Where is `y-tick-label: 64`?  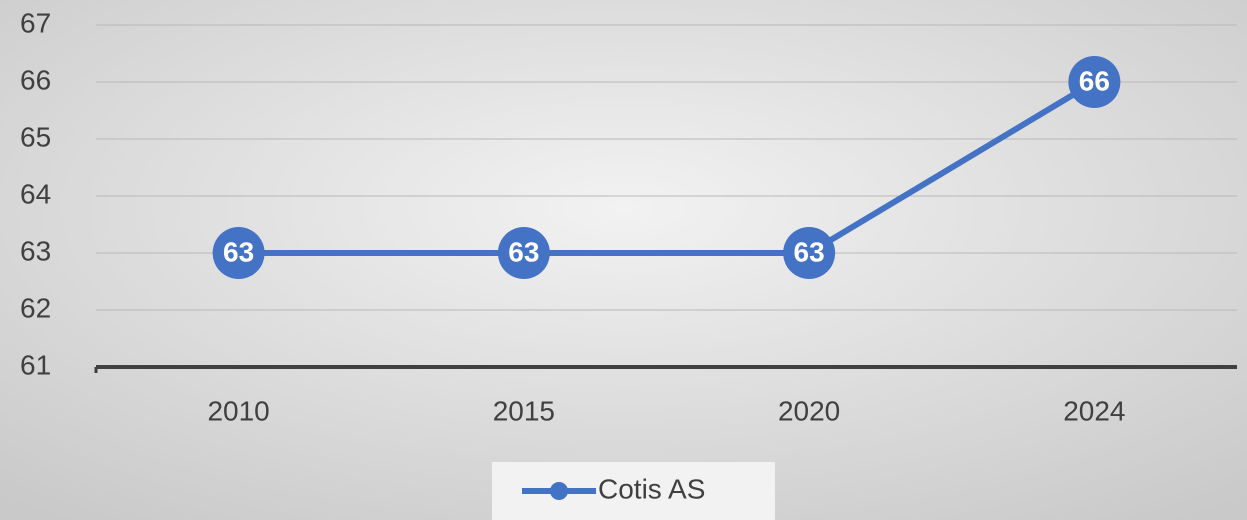
y-tick-label: 64 is located at coordinates (35, 193).